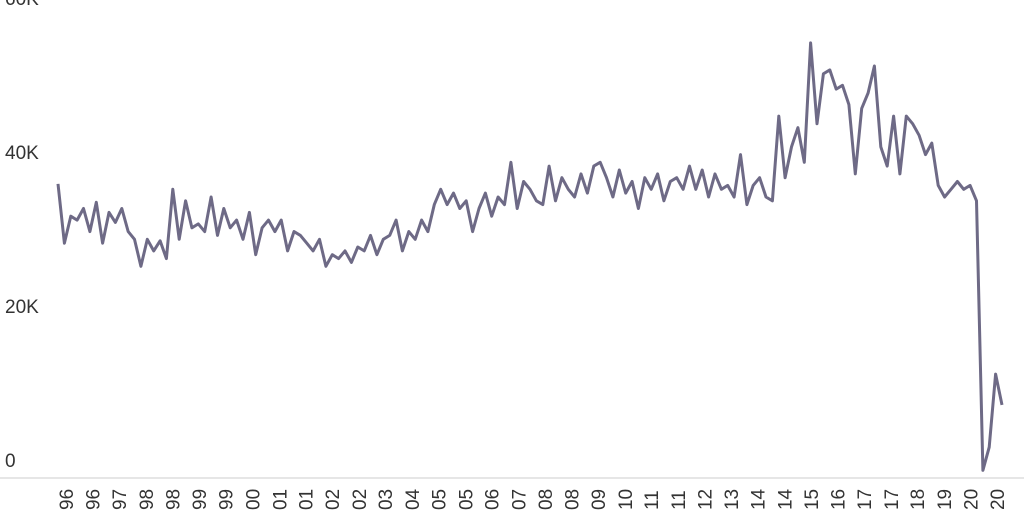  What do you see at coordinates (626, 499) in the screenshot?
I see `x-tick-label: 10` at bounding box center [626, 499].